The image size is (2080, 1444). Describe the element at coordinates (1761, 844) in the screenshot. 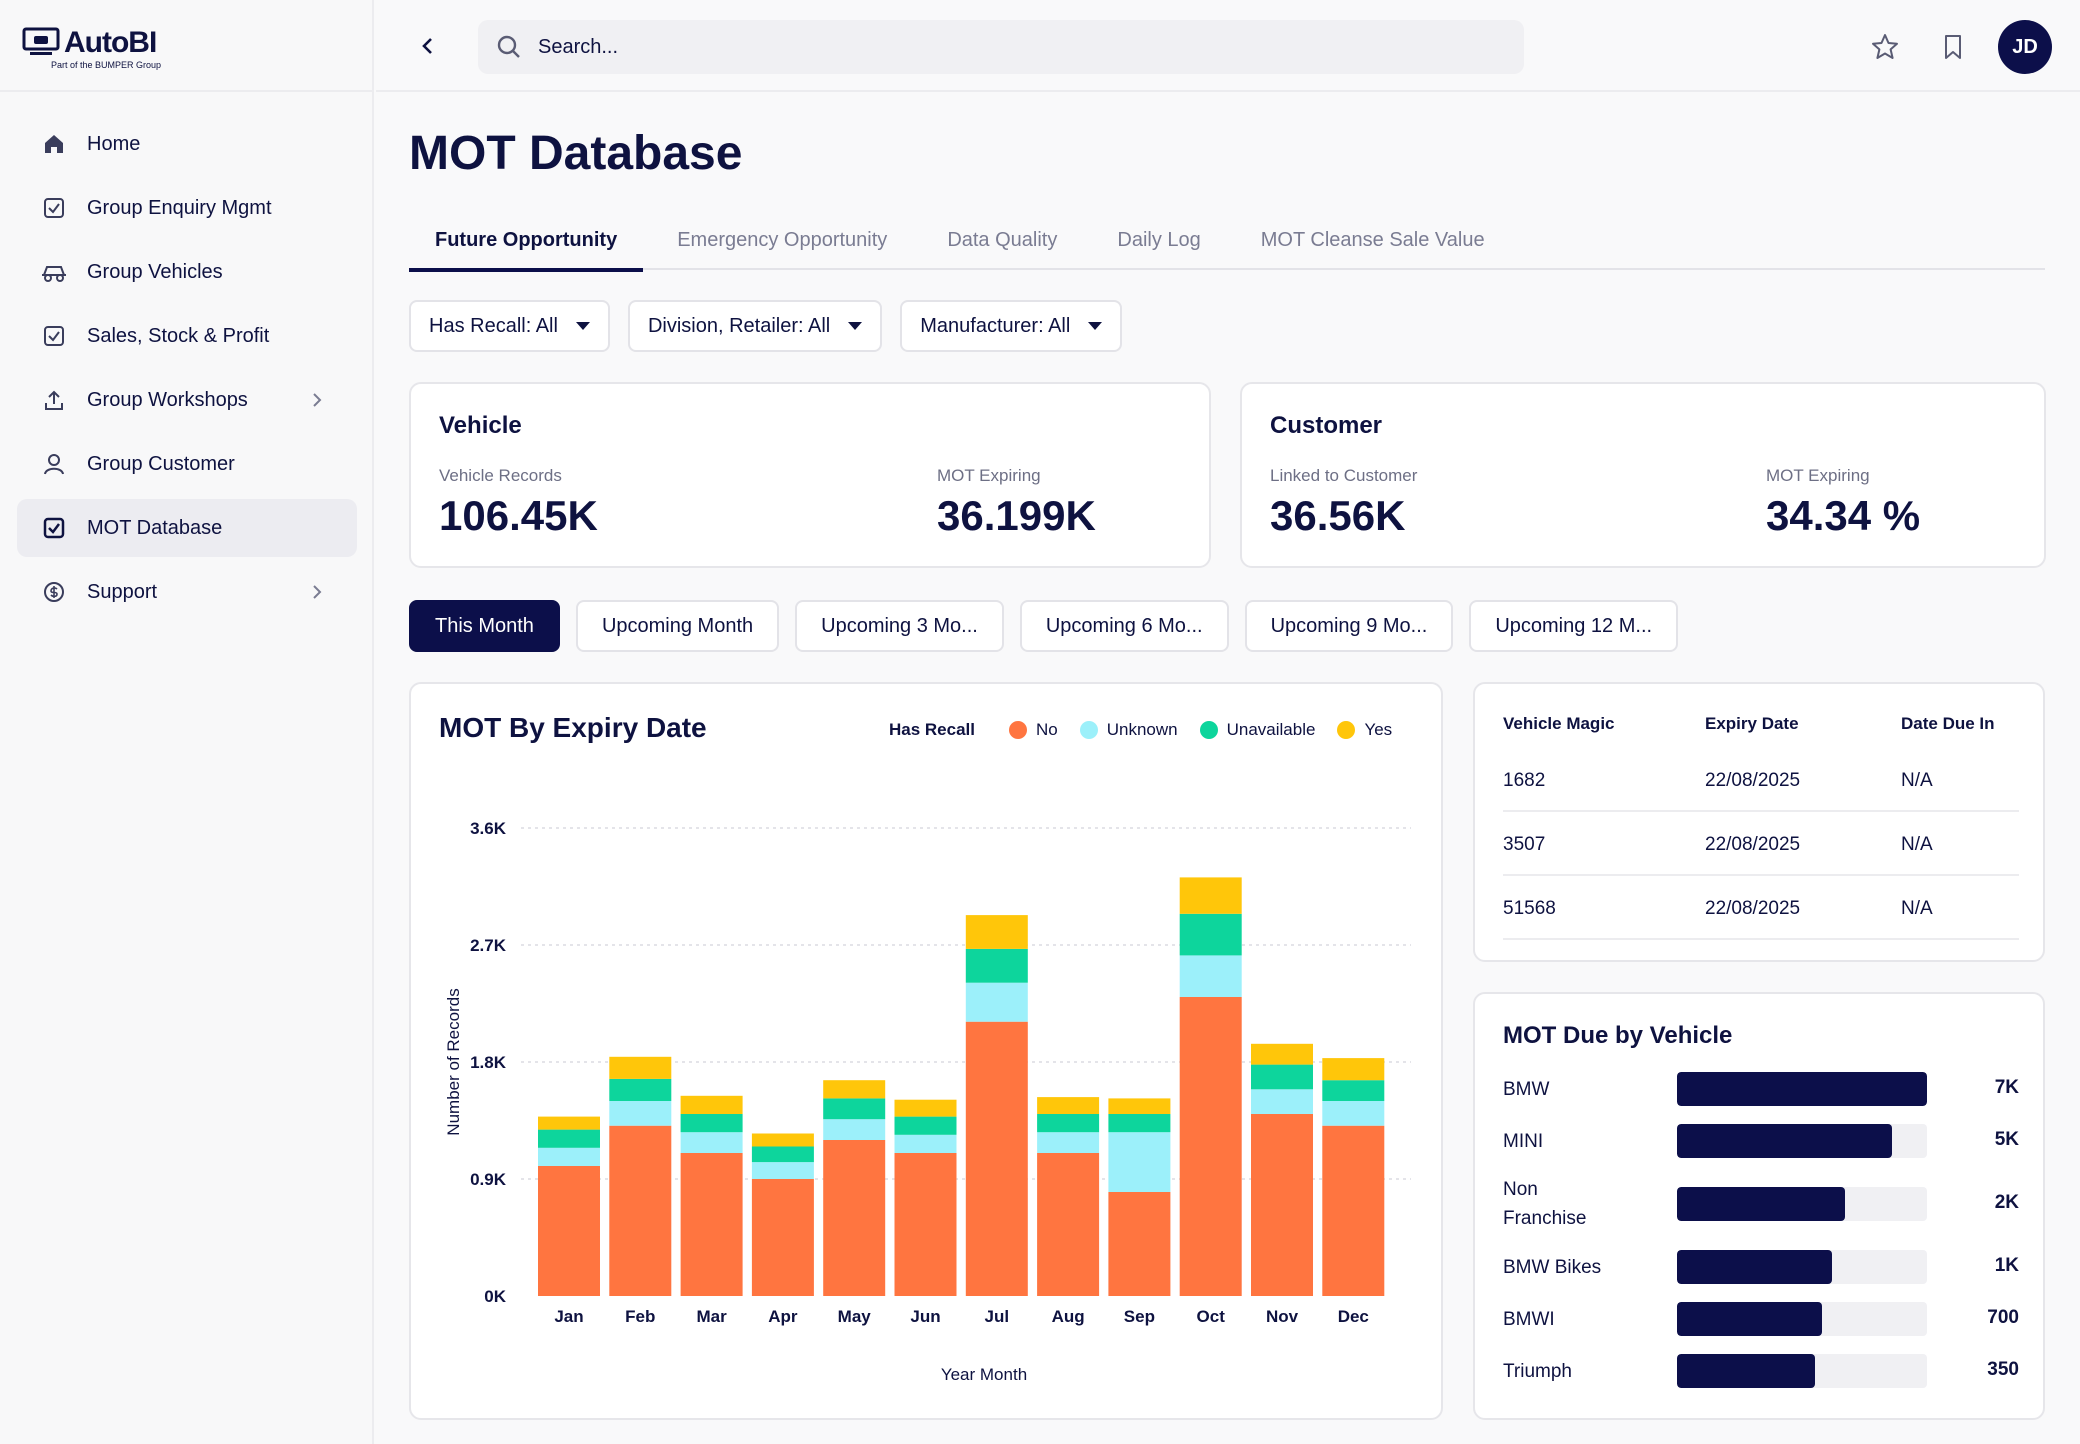

I see `table-row: 3507 22/08/2025 N/A` at that location.